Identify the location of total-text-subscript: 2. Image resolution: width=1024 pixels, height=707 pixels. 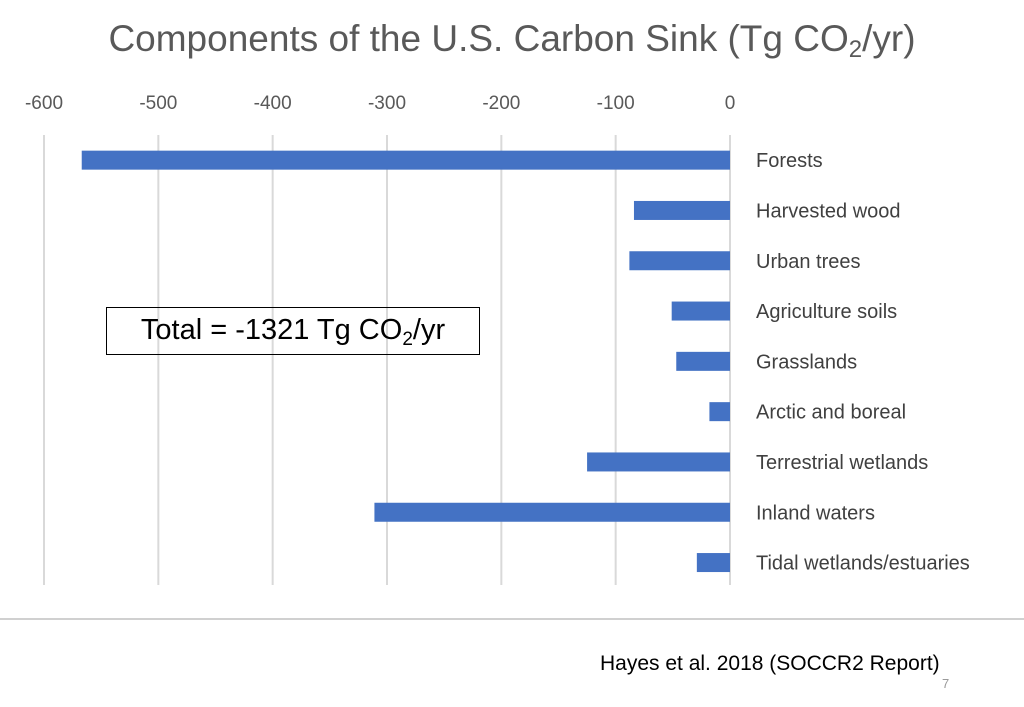
(407, 339).